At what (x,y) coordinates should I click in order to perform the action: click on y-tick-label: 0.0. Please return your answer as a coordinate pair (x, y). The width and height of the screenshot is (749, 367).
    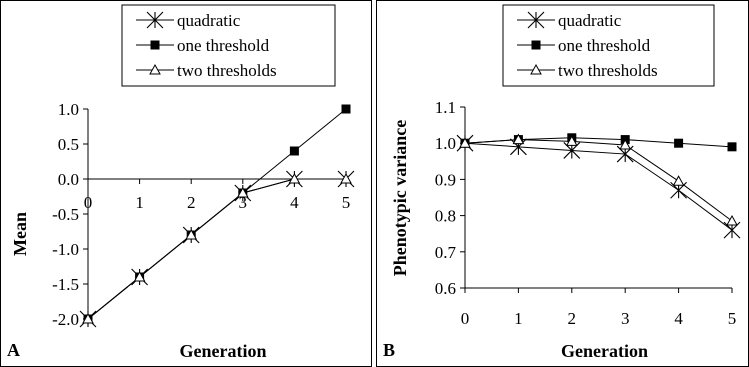
    Looking at the image, I should click on (68, 179).